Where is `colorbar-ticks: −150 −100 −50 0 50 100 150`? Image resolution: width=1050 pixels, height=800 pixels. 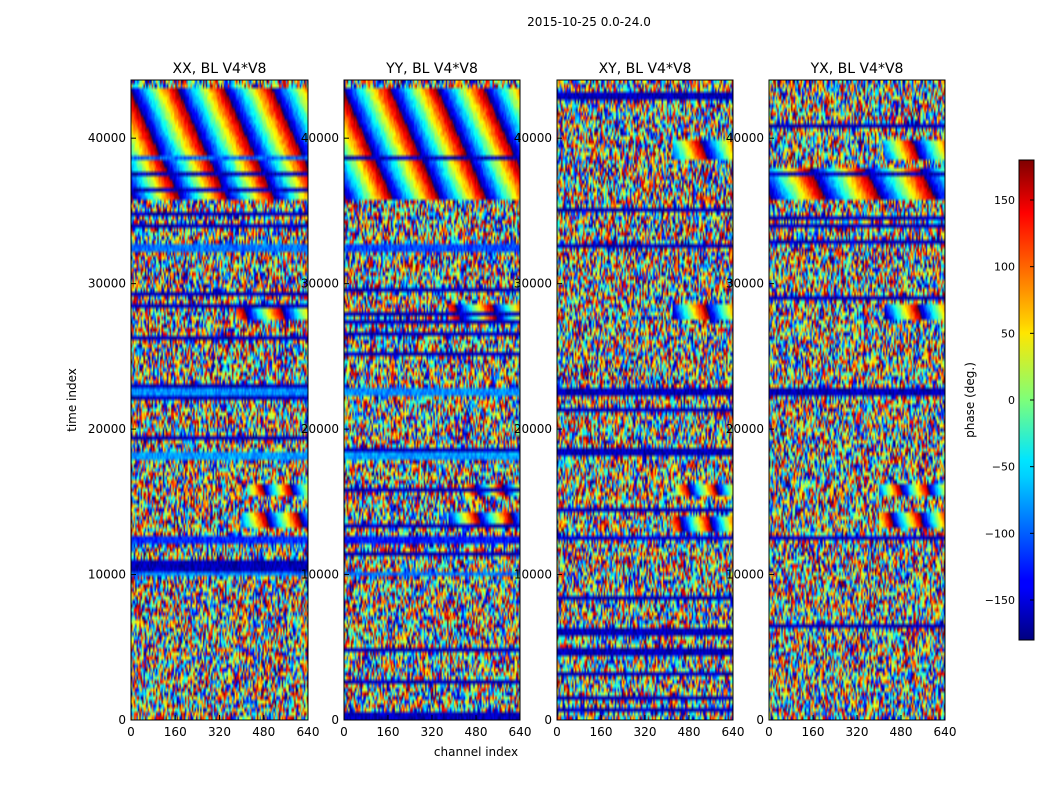
colorbar-ticks: −150 −100 −50 0 50 100 150 is located at coordinates (1009, 400).